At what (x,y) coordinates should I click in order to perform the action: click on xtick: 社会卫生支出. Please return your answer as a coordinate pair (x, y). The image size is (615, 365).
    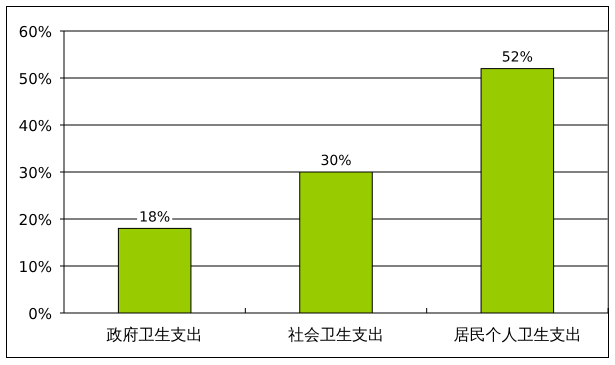
    Looking at the image, I should click on (336, 334).